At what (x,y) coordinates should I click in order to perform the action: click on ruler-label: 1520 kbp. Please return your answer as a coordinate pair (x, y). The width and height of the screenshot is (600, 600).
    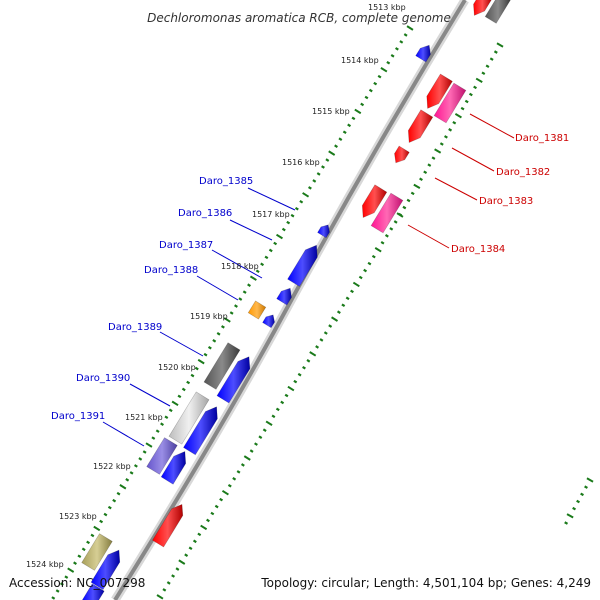
    Looking at the image, I should click on (177, 367).